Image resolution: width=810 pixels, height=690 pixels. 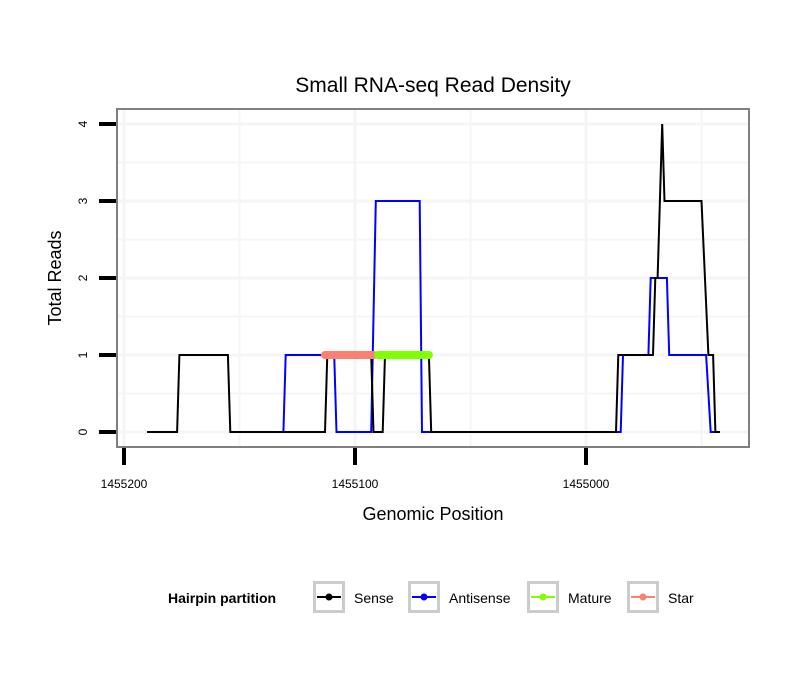 What do you see at coordinates (96, 277) in the screenshot?
I see `y-axis: 0 1 2 3 4` at bounding box center [96, 277].